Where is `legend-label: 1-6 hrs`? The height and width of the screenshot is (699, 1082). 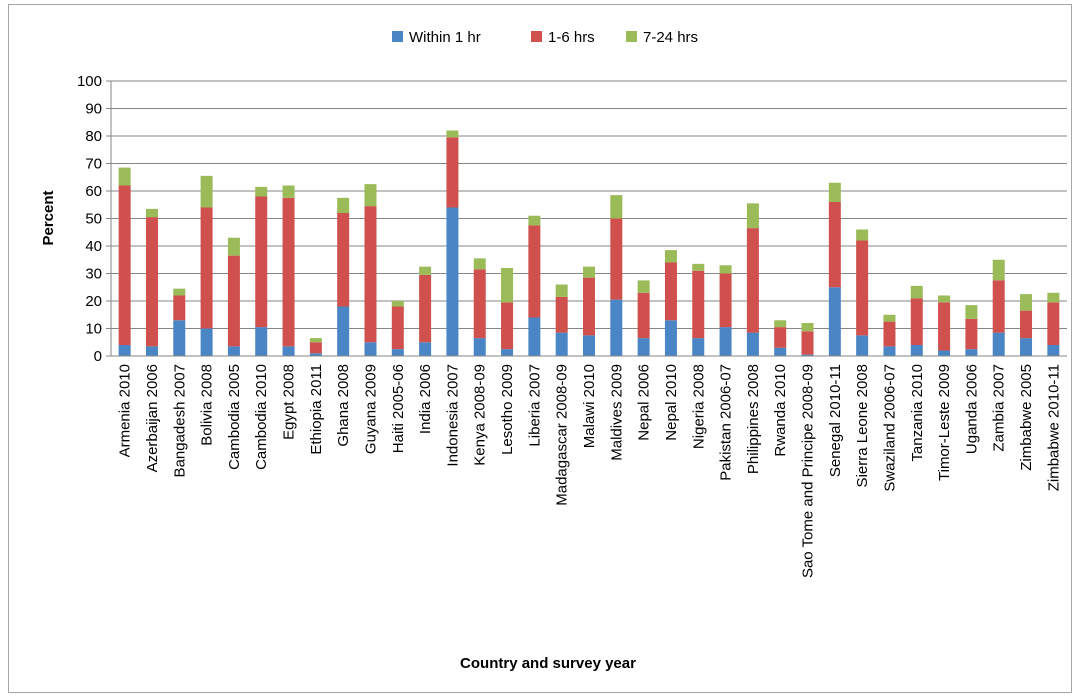
legend-label: 1-6 hrs is located at coordinates (571, 37).